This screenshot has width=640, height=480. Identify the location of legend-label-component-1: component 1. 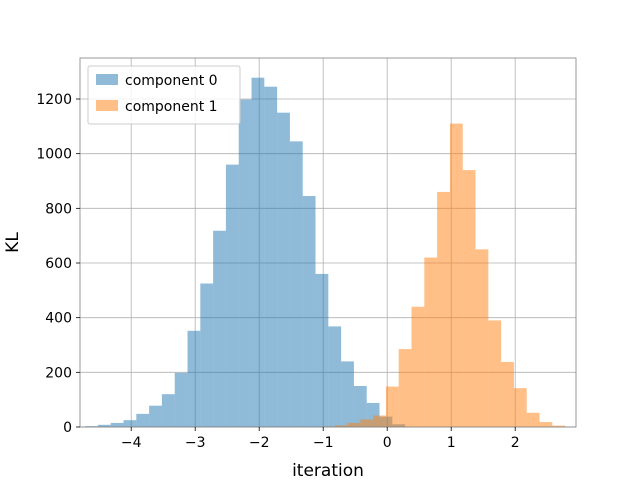
(171, 107).